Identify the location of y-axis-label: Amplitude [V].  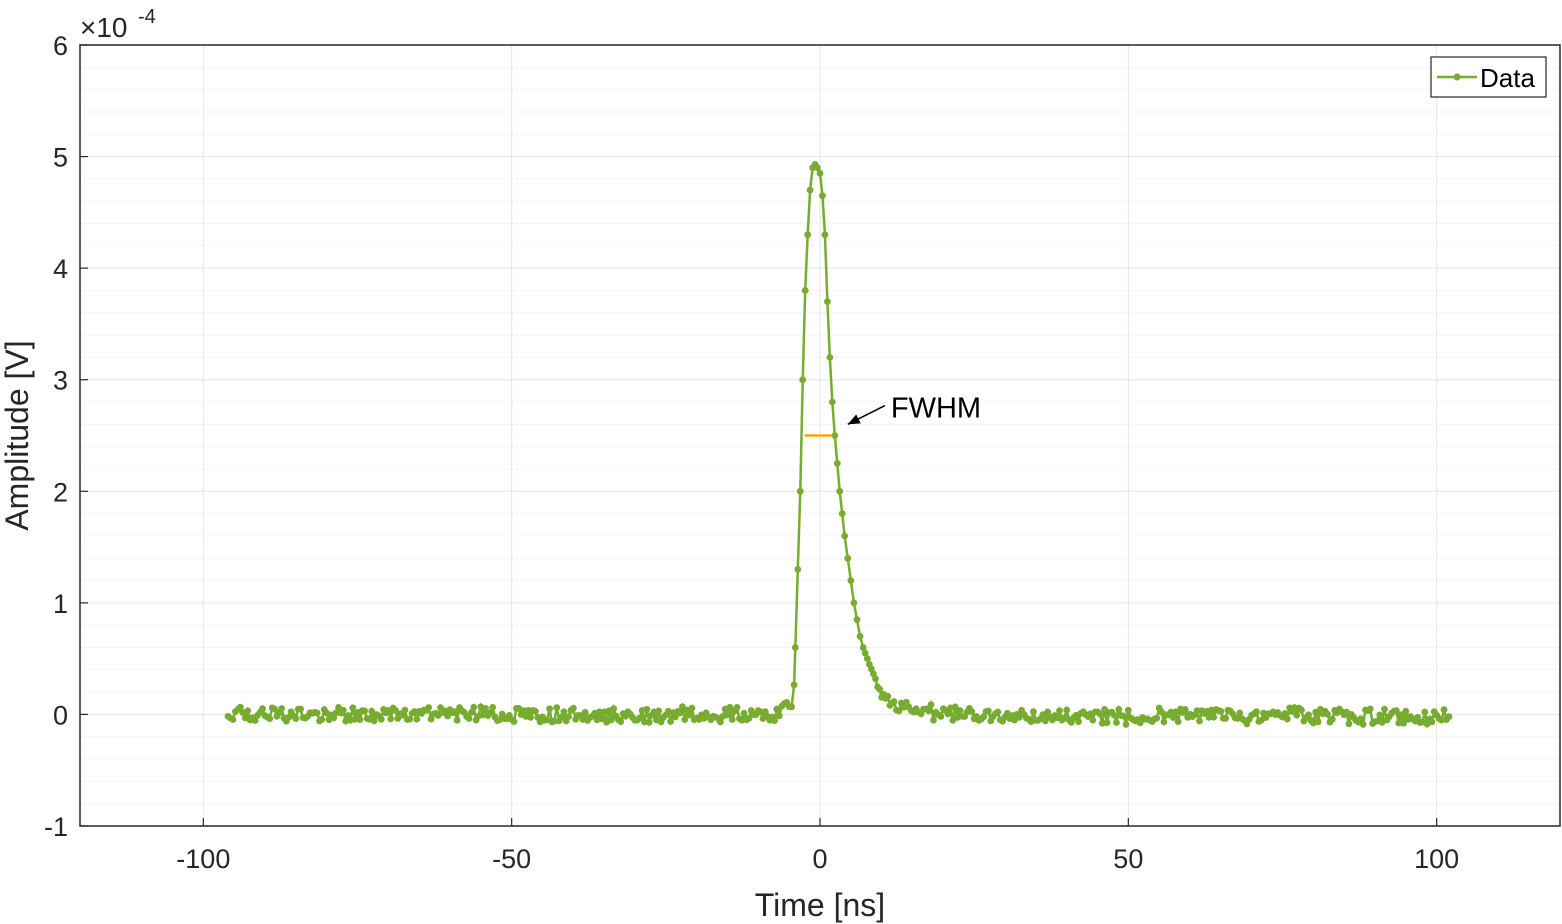
(17, 435).